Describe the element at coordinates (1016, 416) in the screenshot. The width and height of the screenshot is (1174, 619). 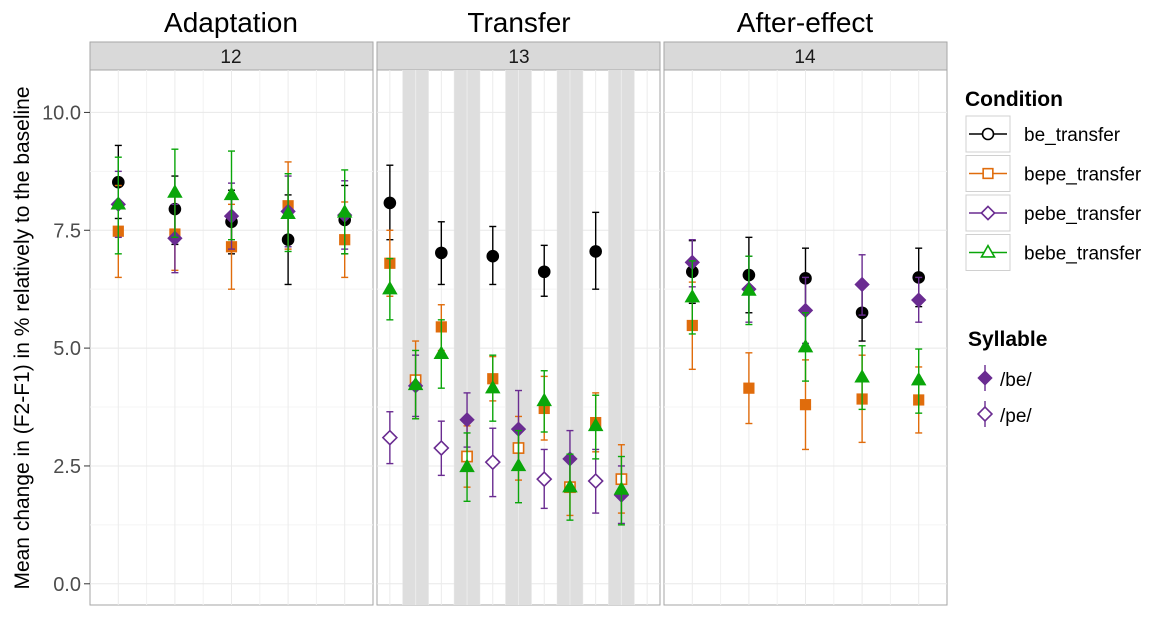
I see `legend-label-syllable: /pe/` at that location.